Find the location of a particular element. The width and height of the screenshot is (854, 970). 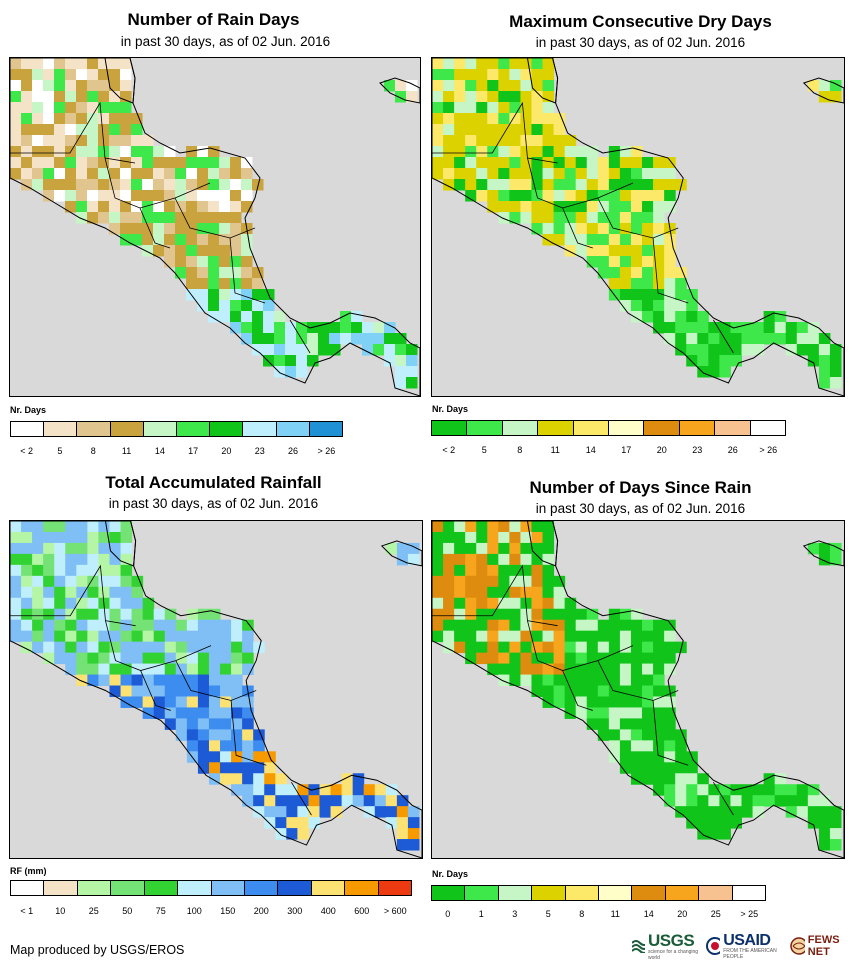

usaid-seal-icon is located at coordinates (713, 946).